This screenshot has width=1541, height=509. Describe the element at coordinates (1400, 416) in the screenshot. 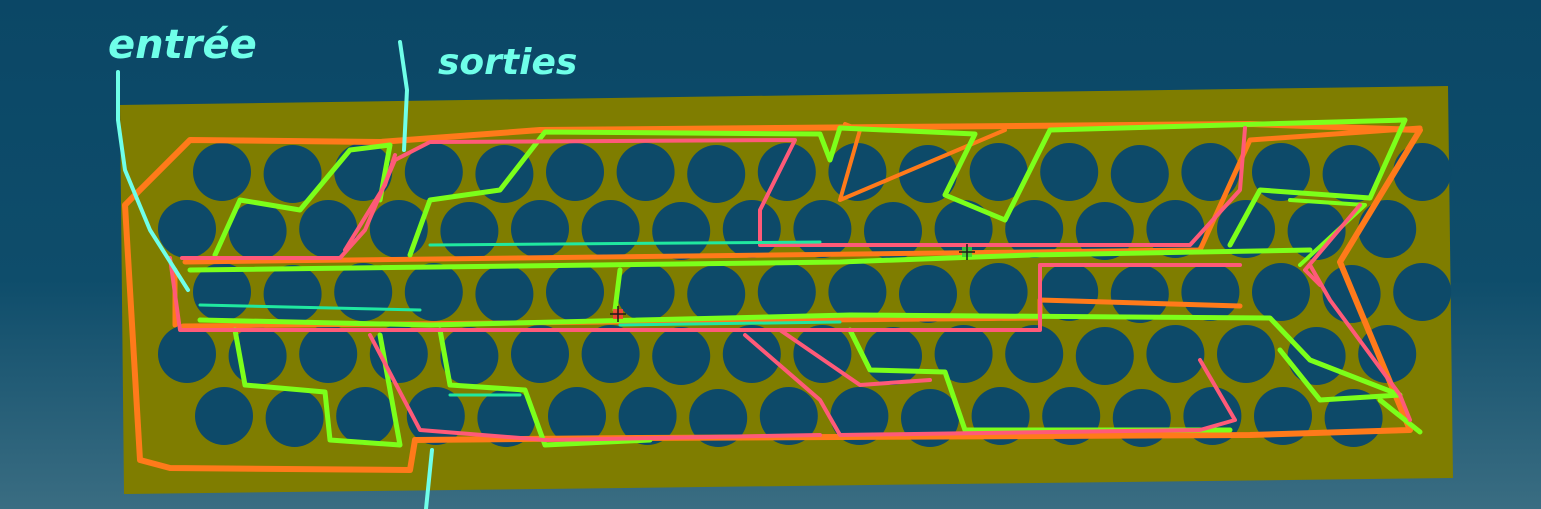

I see `outline-green-h` at that location.